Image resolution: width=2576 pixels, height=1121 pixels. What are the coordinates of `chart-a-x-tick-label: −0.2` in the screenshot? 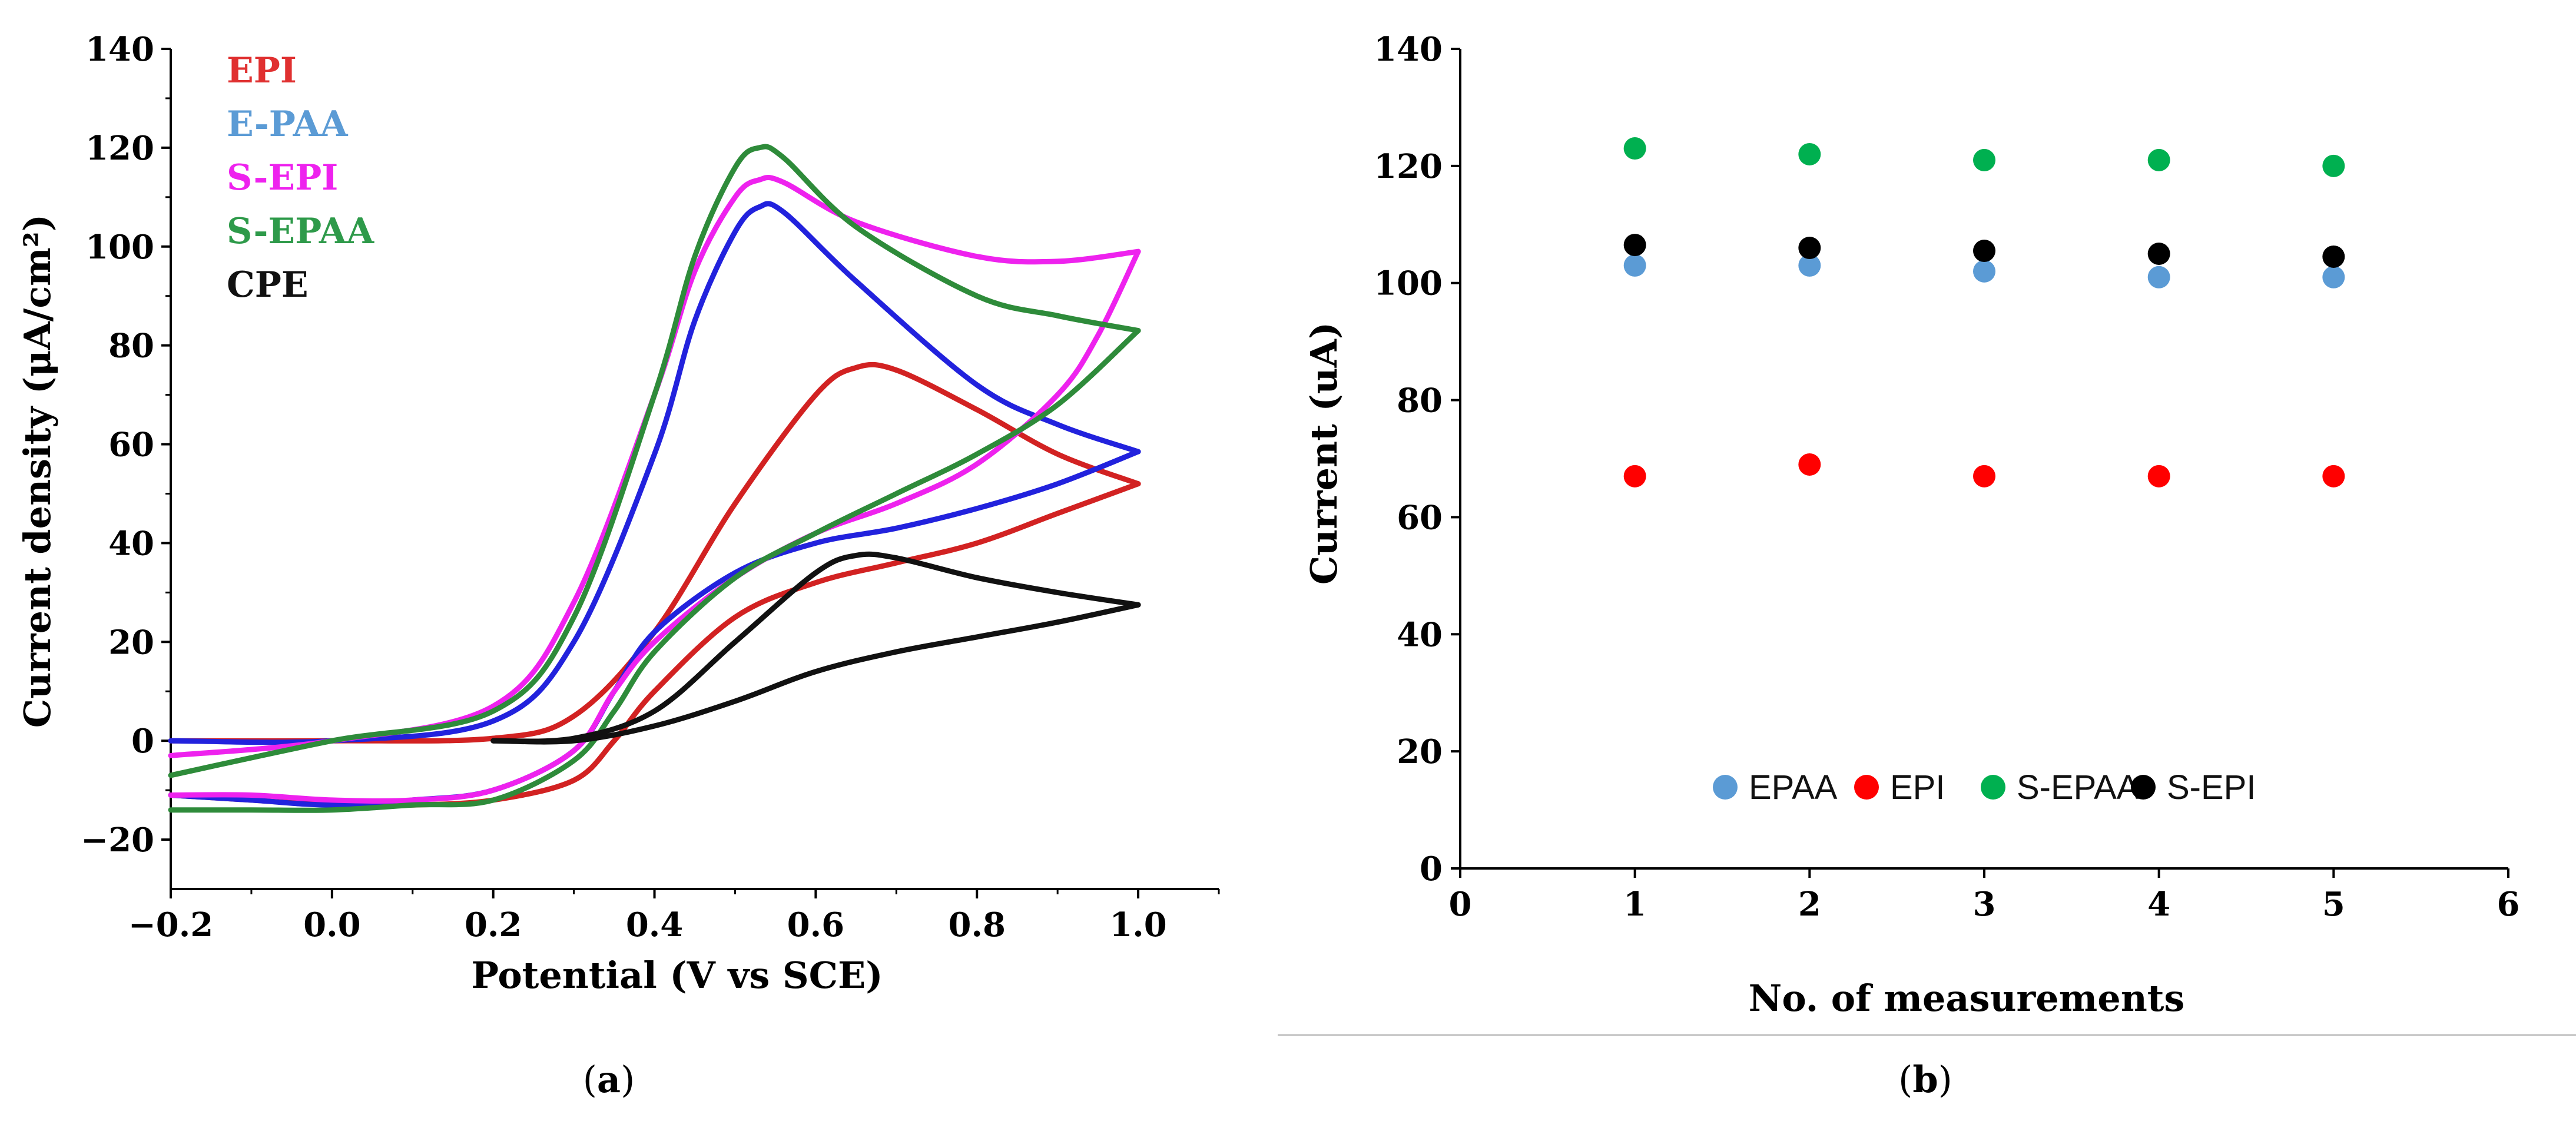 It's located at (171, 925).